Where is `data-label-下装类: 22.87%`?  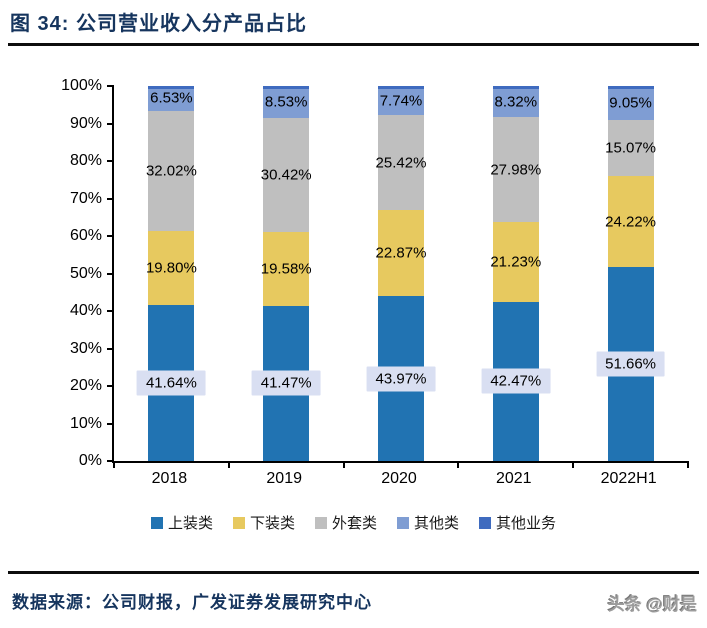 data-label-下装类: 22.87% is located at coordinates (401, 253).